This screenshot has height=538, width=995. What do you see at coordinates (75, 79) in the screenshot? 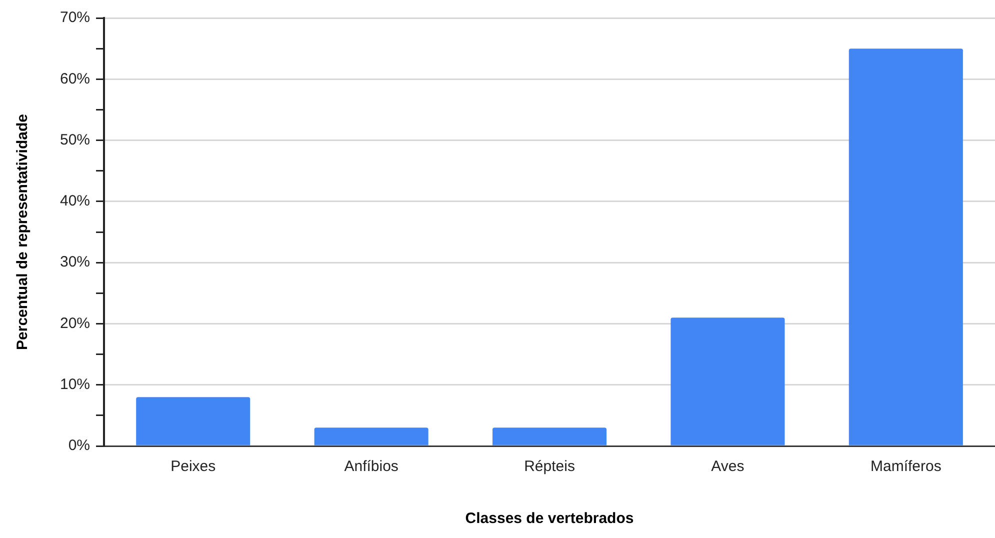
I see `y-tick-label: 60%` at bounding box center [75, 79].